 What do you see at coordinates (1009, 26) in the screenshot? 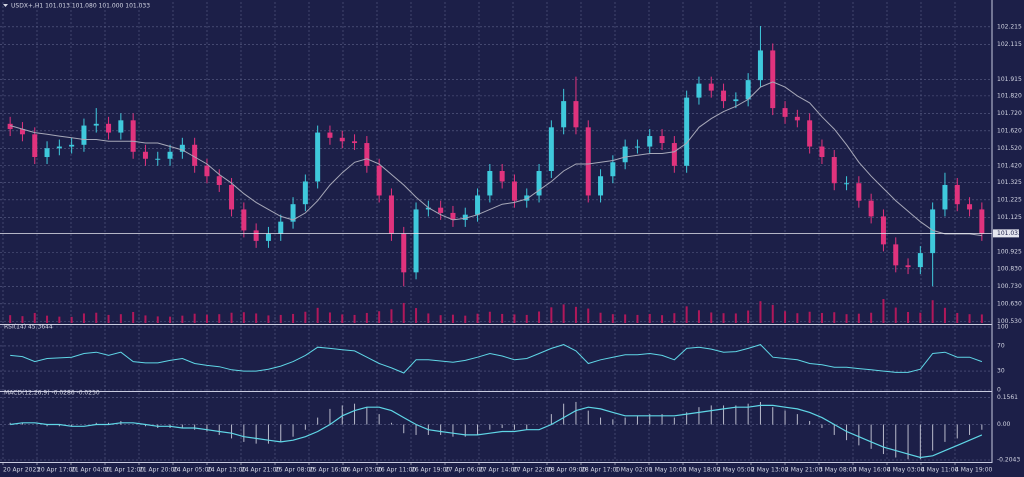
I see `y-tick-label: 102.215` at bounding box center [1009, 26].